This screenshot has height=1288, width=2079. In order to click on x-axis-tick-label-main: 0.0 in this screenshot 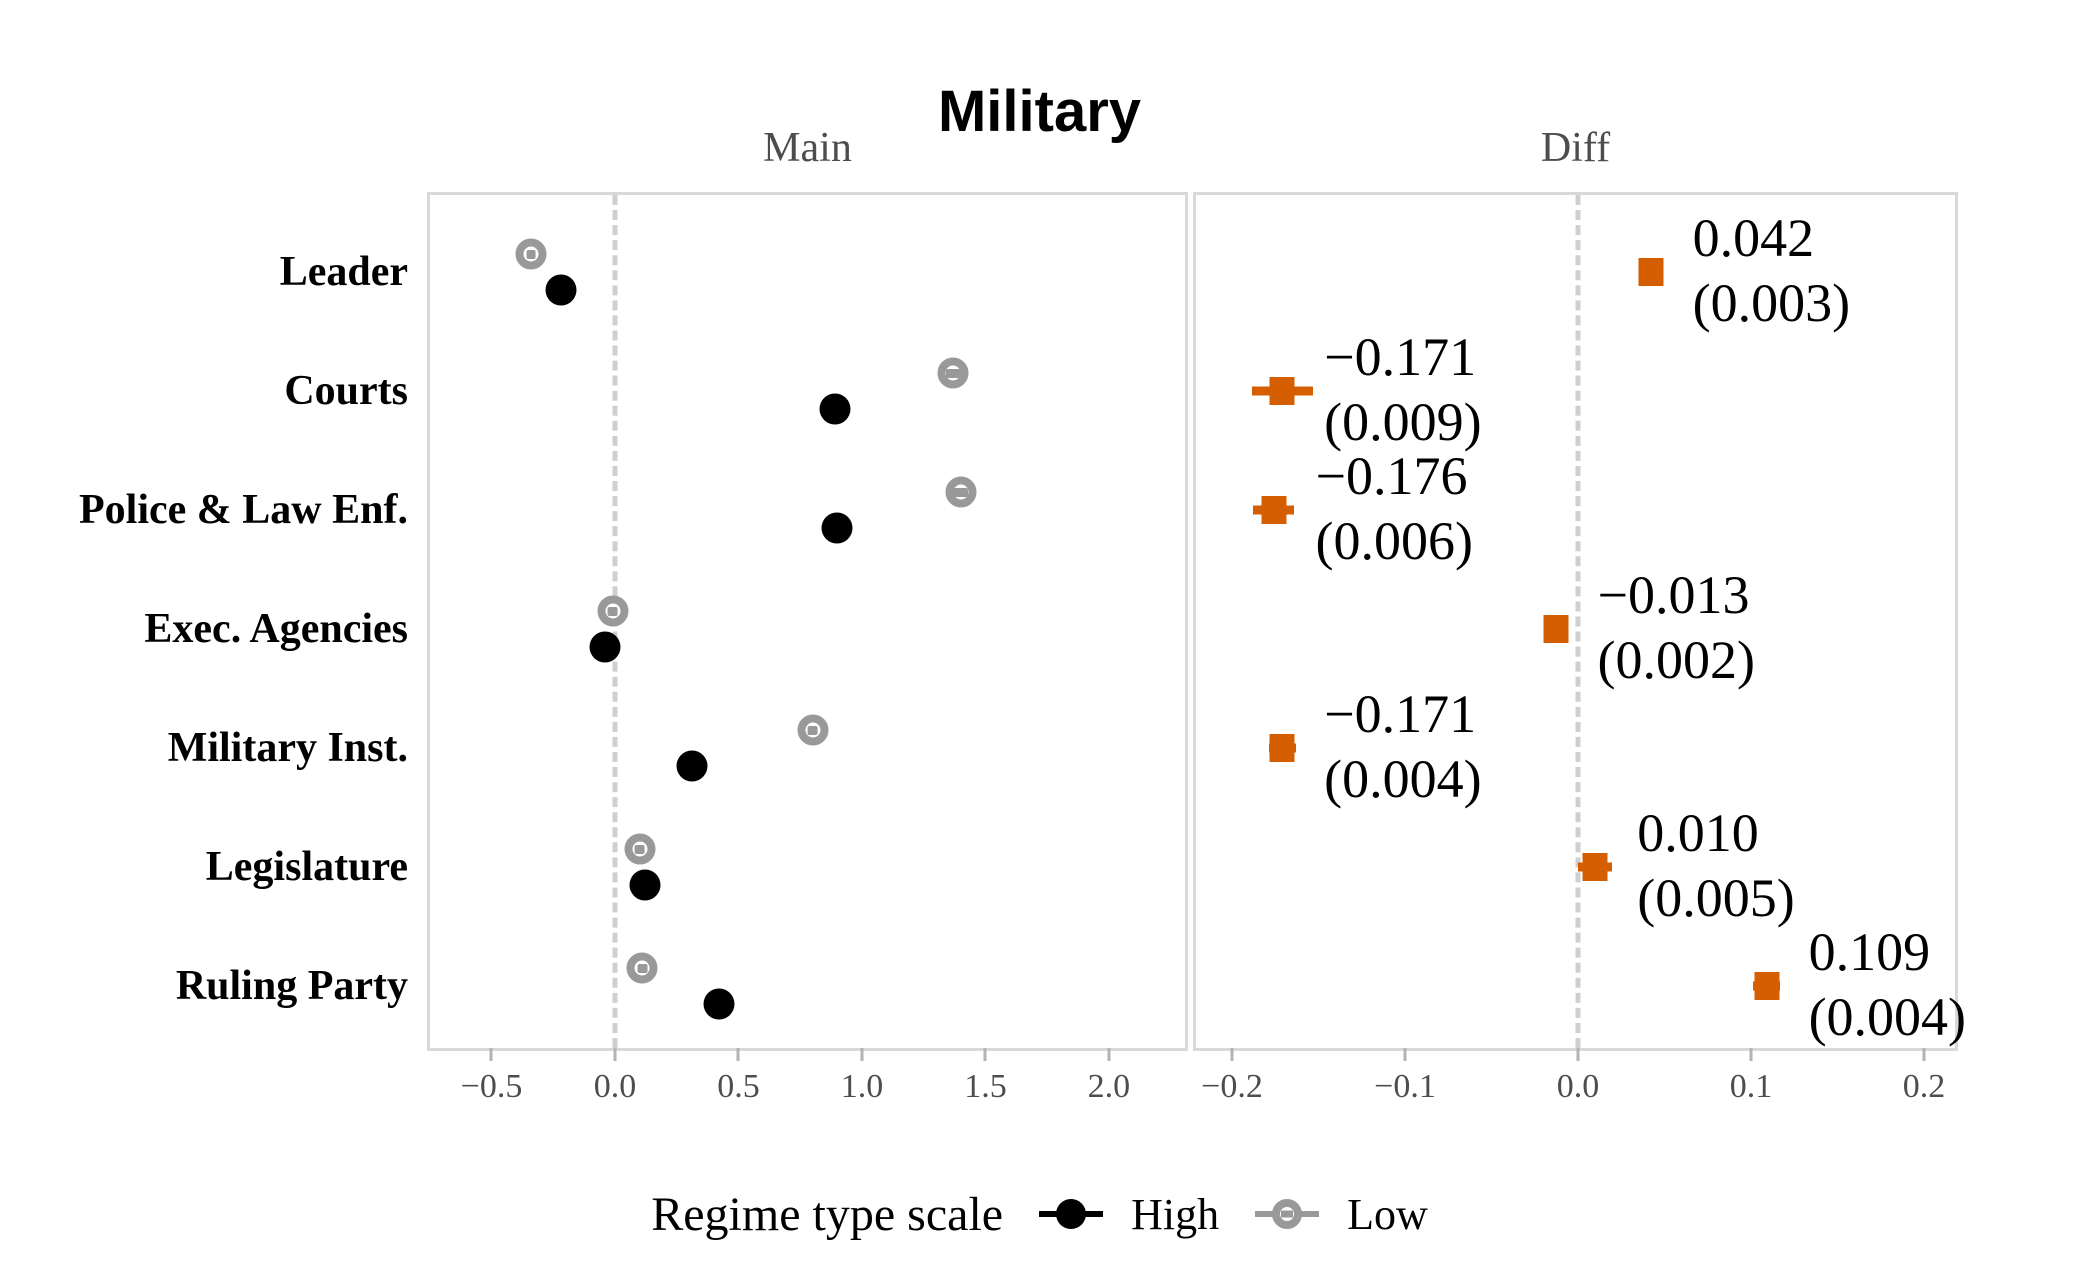, I will do `click(615, 1086)`.